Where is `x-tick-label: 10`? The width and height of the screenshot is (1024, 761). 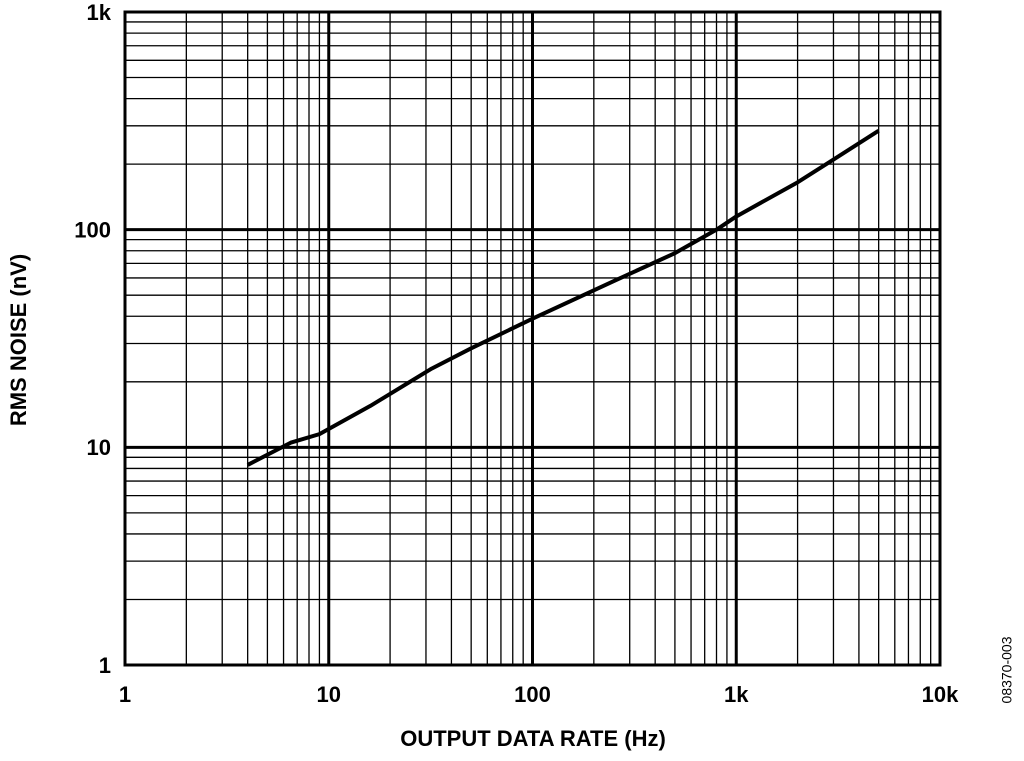
x-tick-label: 10 is located at coordinates (329, 694).